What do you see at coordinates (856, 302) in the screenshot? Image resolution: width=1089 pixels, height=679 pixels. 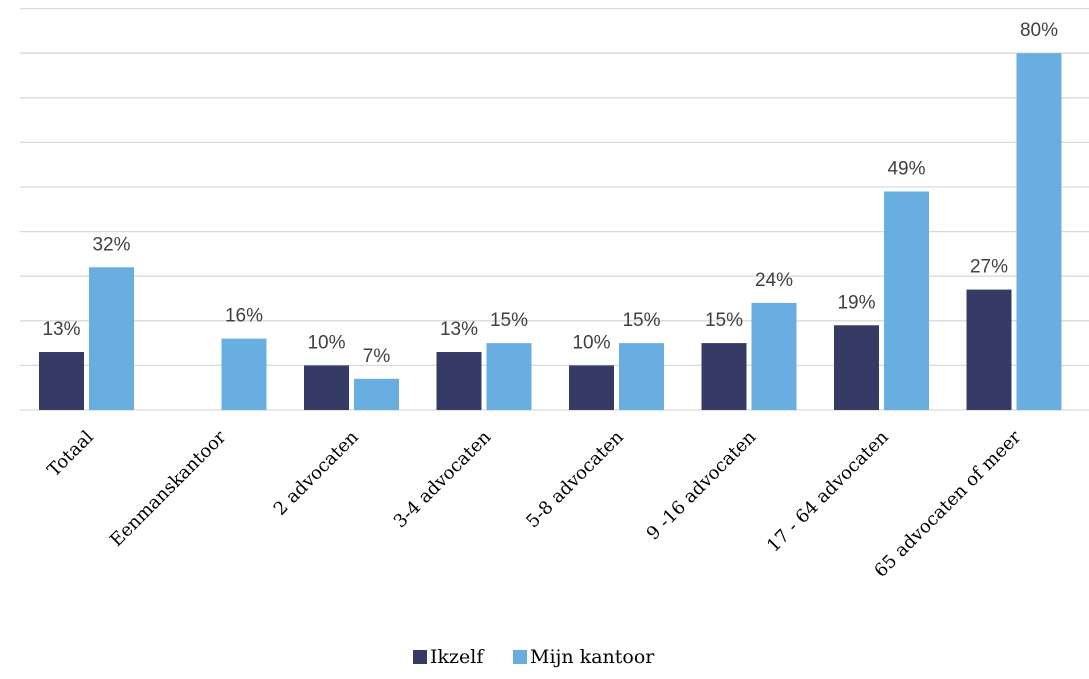 I see `data-label: 19%` at bounding box center [856, 302].